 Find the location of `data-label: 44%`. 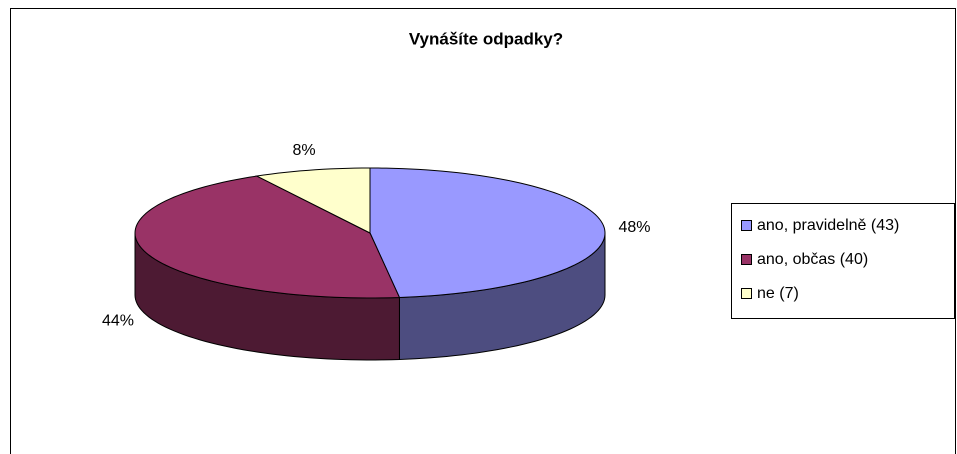

data-label: 44% is located at coordinates (118, 320).